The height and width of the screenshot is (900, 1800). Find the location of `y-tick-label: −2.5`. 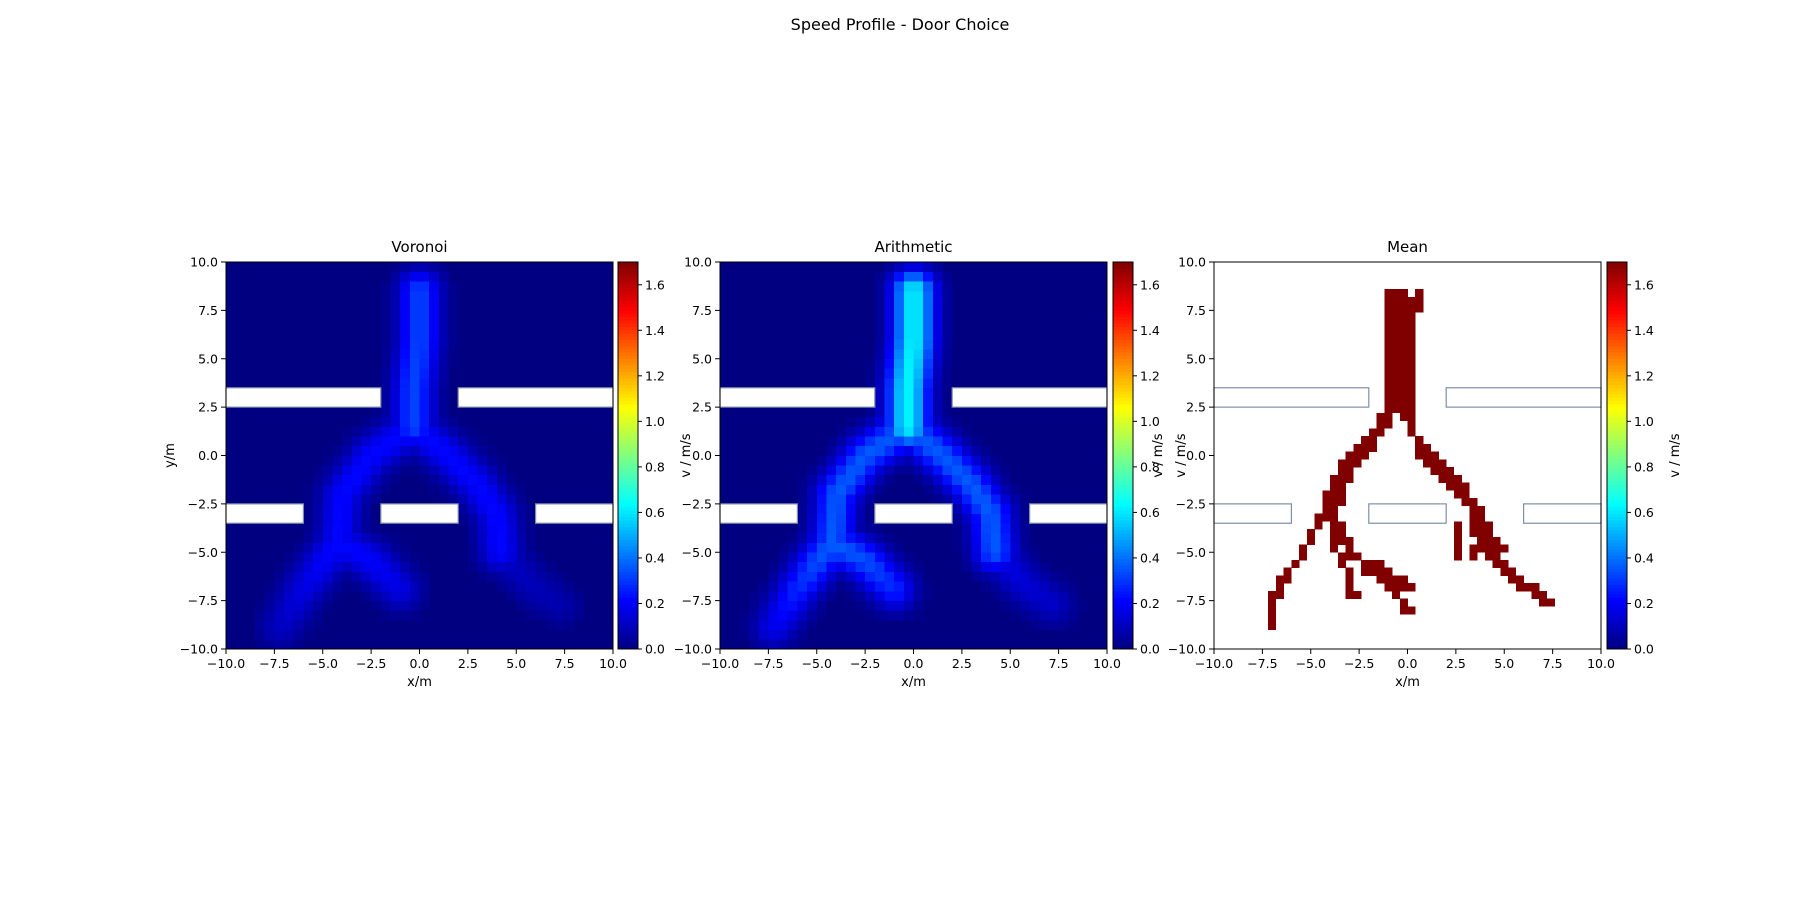

y-tick-label: −2.5 is located at coordinates (203, 503).